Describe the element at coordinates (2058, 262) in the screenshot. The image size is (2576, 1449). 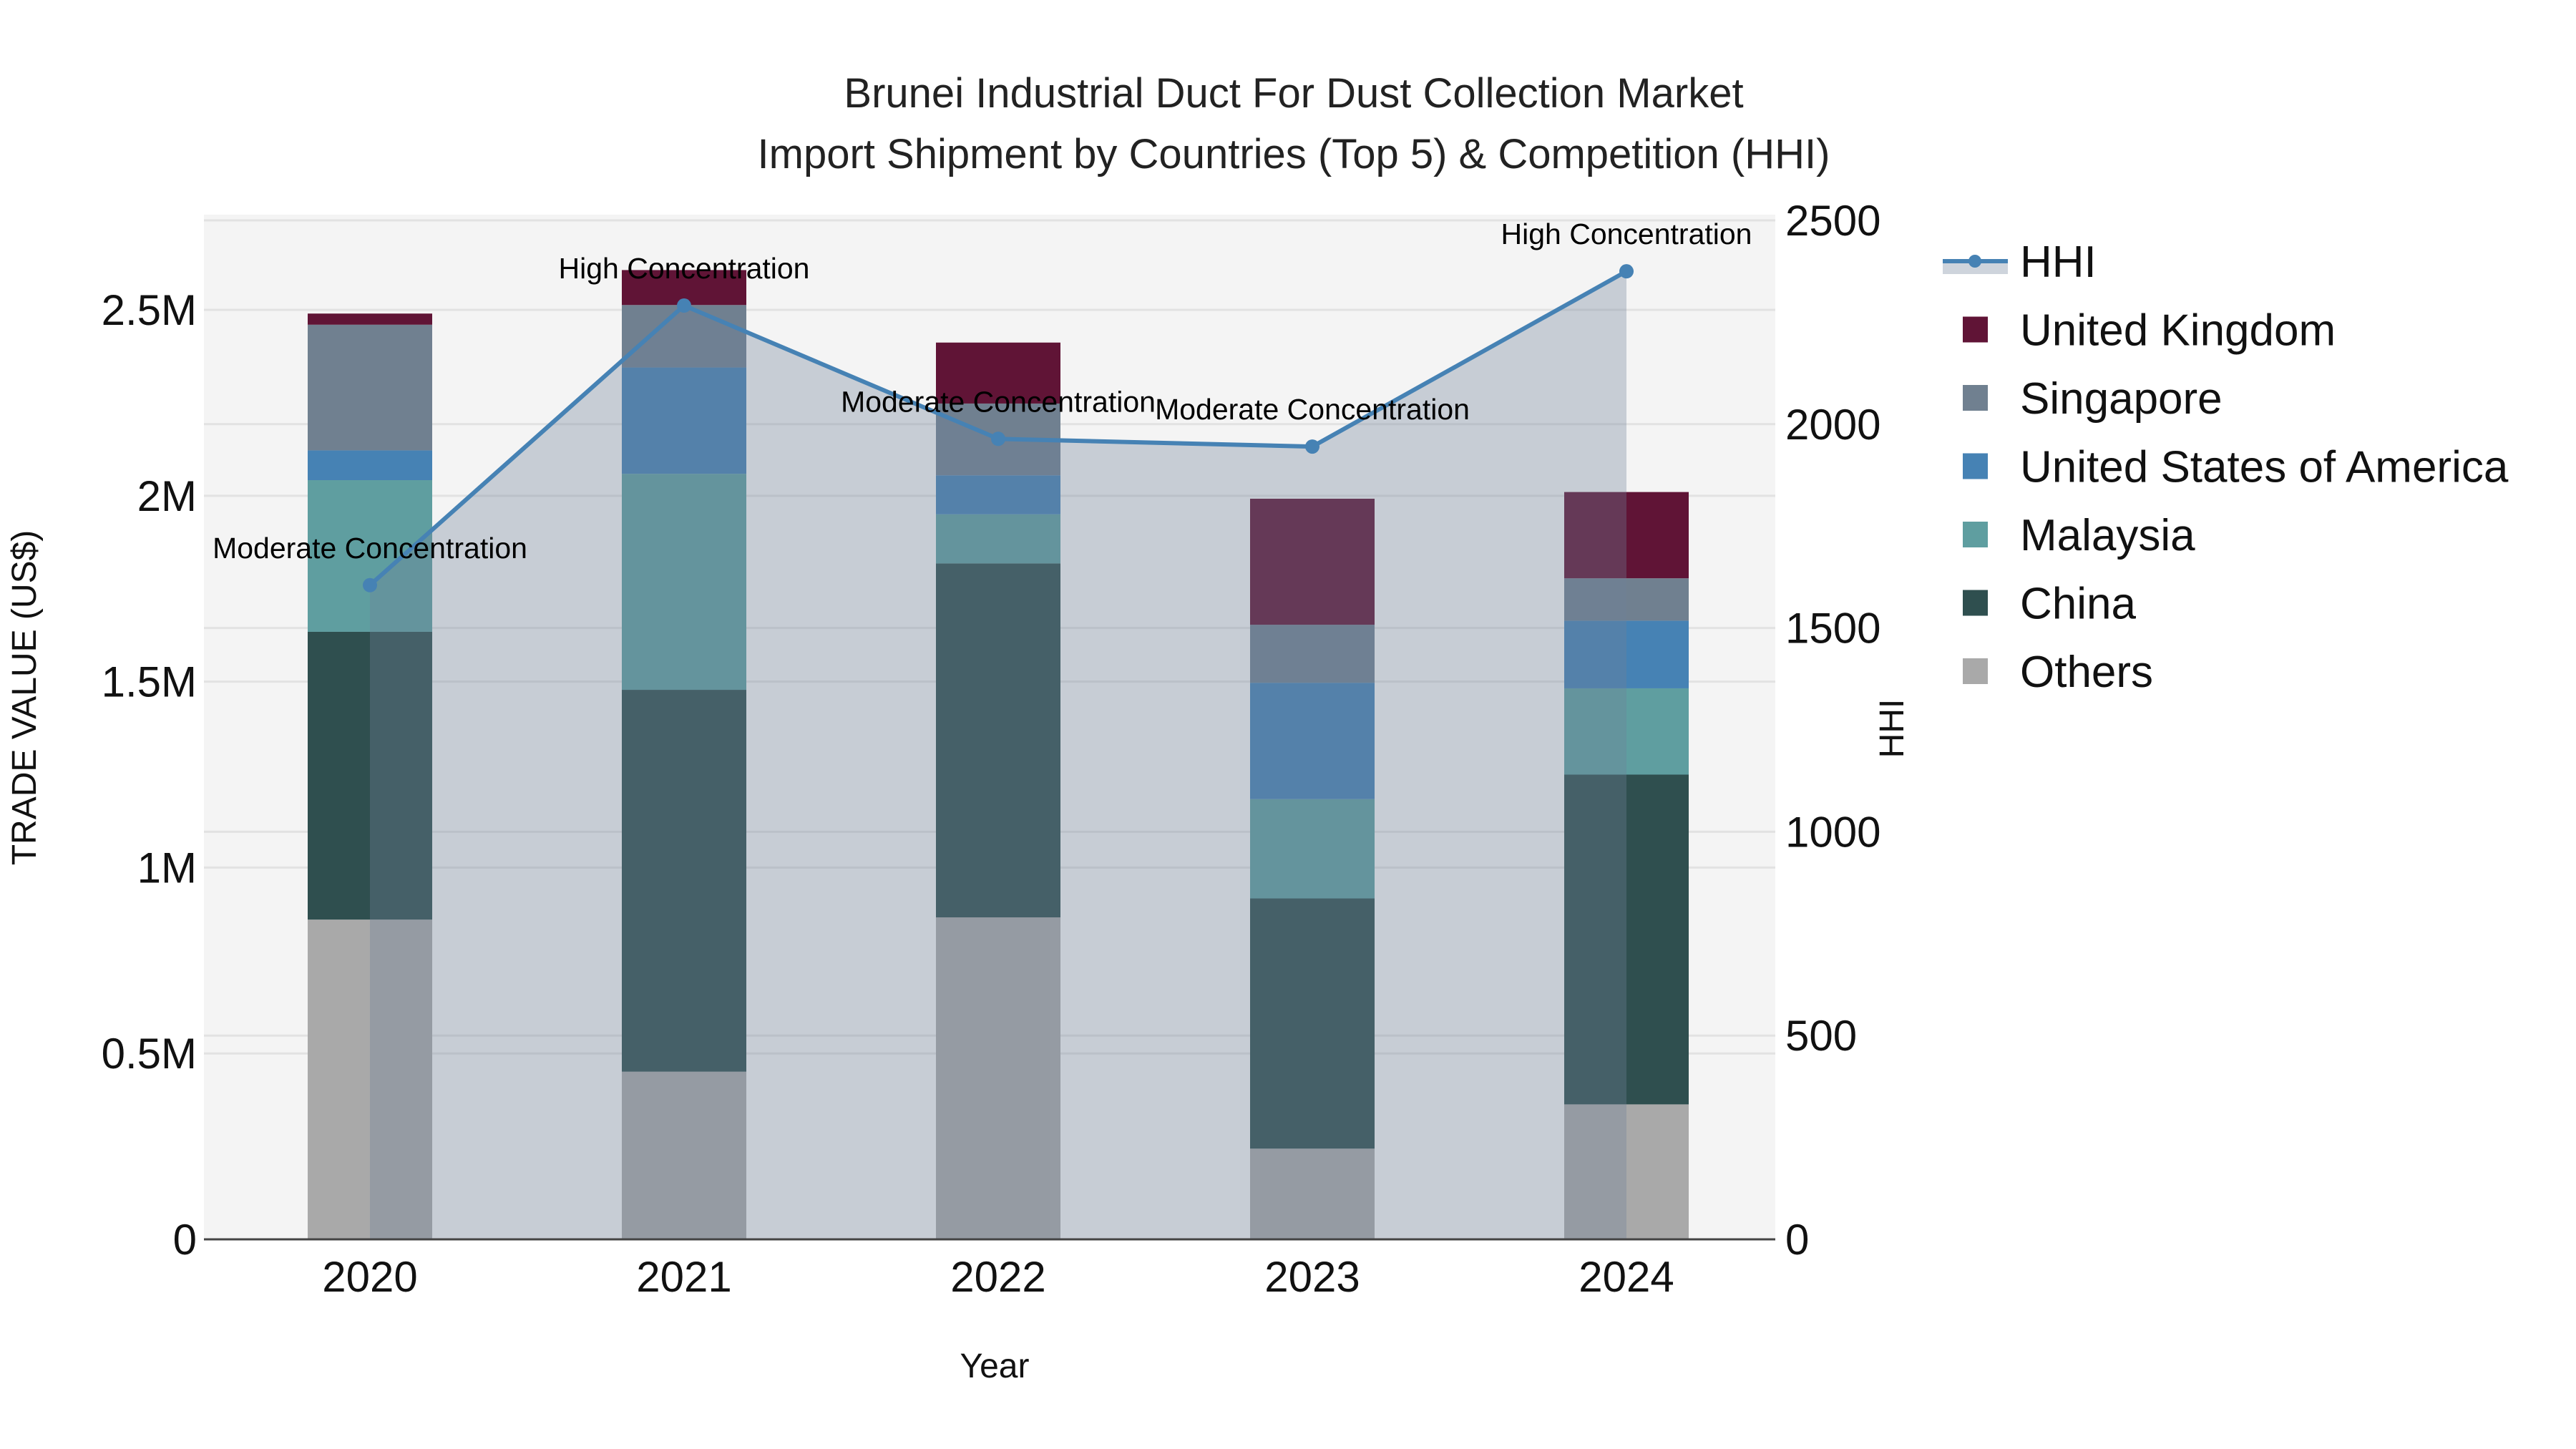
I see `legend-label: HHI` at that location.